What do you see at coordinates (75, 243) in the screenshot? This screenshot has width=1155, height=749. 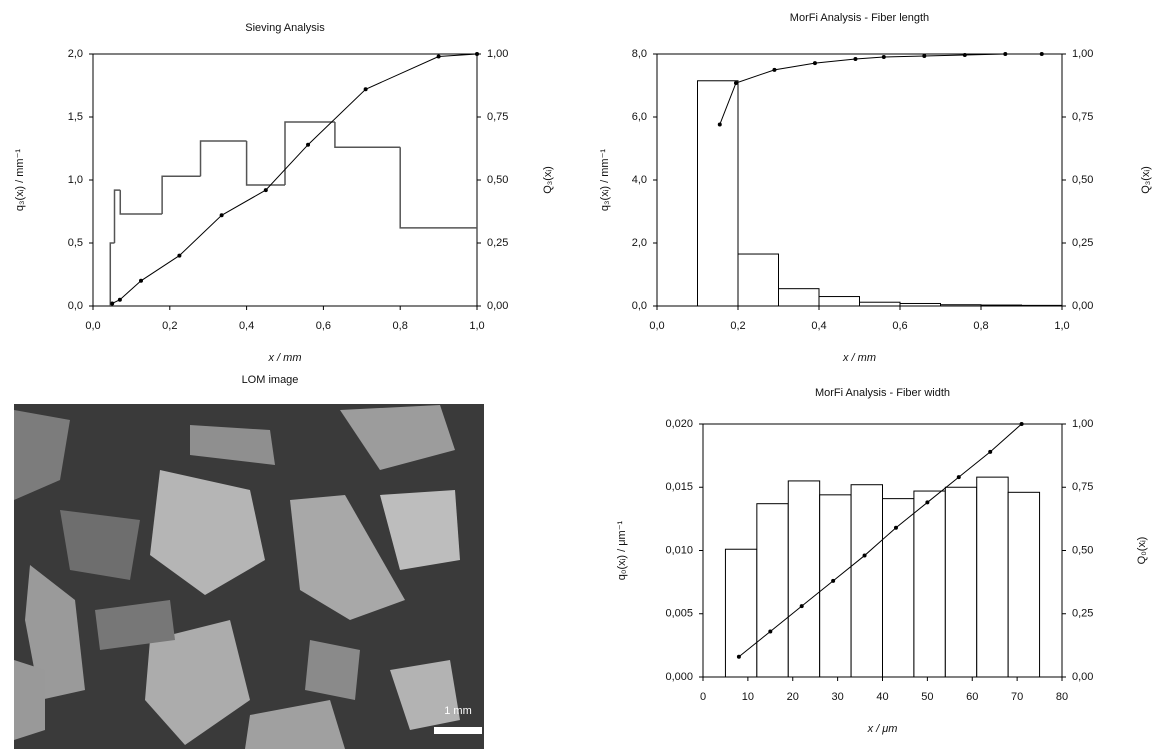 I see `y-tick-label: 0,5` at bounding box center [75, 243].